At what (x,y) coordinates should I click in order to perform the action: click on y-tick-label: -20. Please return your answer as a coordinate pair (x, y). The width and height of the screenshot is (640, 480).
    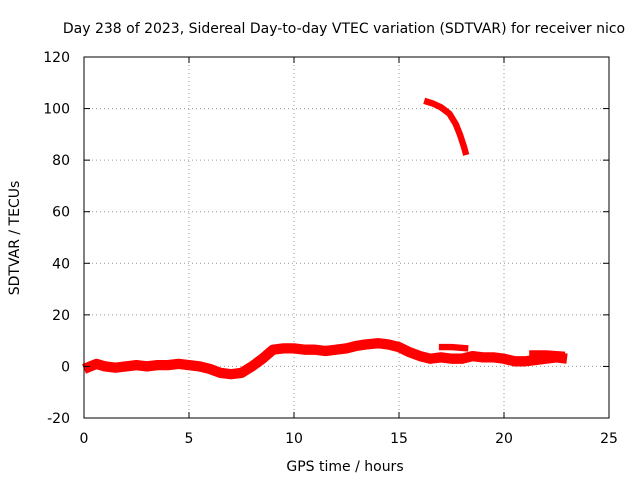
    Looking at the image, I should click on (58, 419).